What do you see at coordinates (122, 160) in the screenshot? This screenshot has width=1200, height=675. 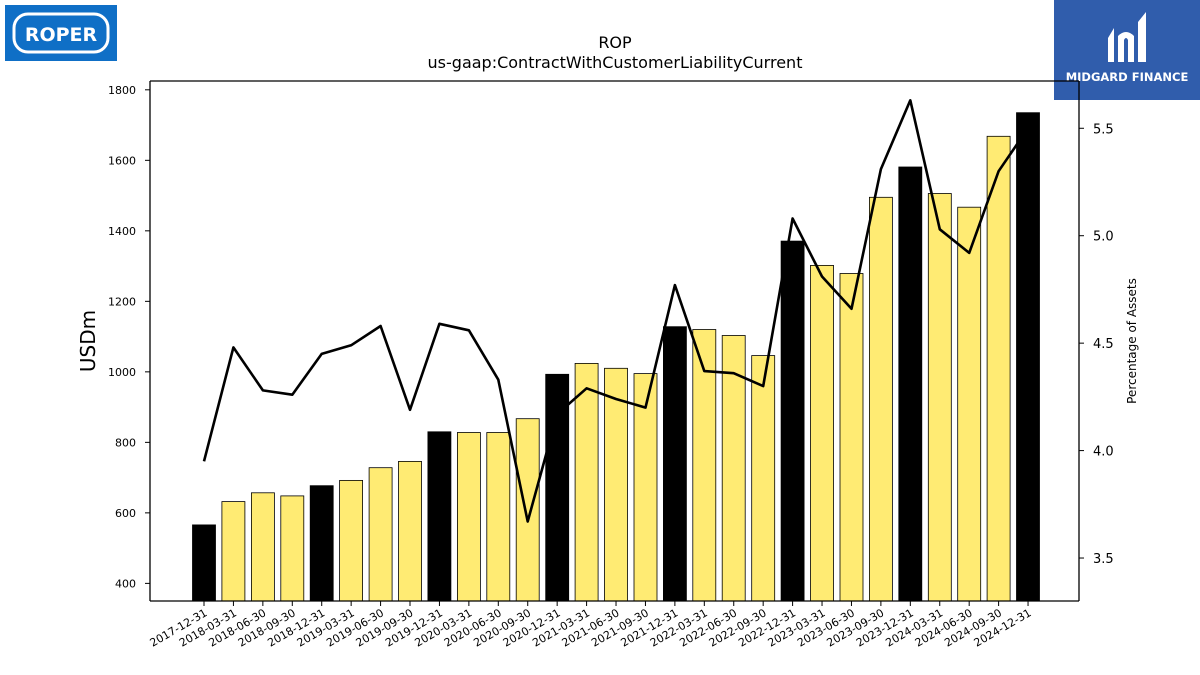 I see `y-tick-label: 1600` at bounding box center [122, 160].